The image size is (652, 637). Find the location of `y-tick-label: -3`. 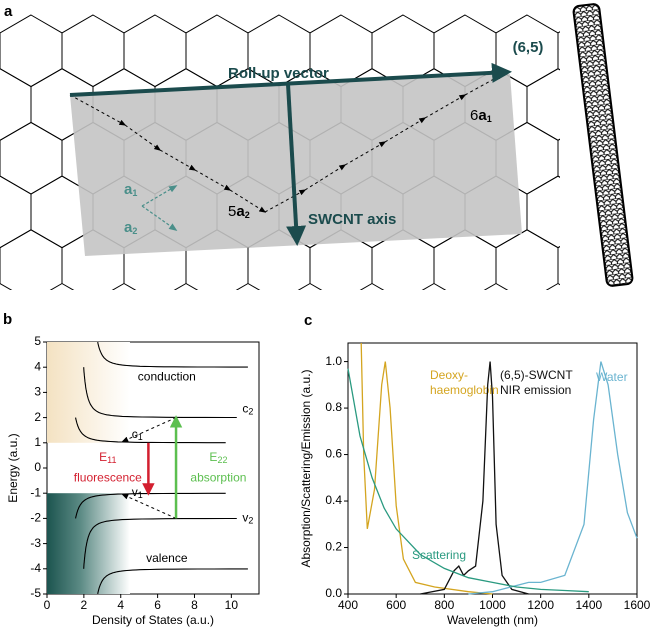

y-tick-label: -3 is located at coordinates (35, 543).